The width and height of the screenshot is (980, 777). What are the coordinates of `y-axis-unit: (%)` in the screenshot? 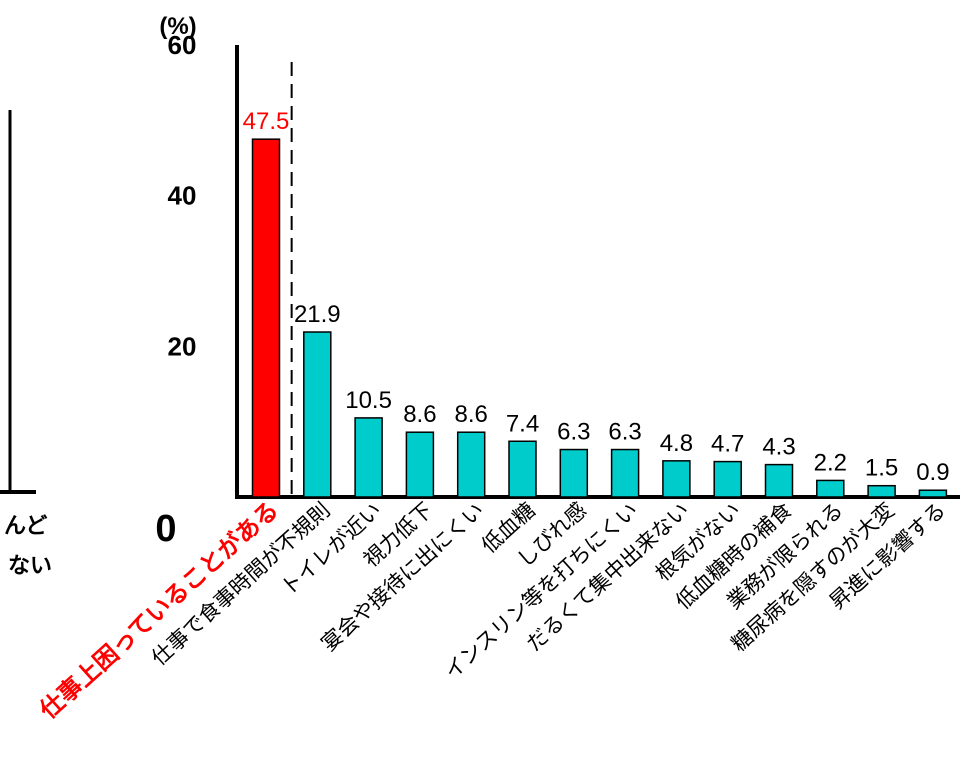 It's located at (177, 26).